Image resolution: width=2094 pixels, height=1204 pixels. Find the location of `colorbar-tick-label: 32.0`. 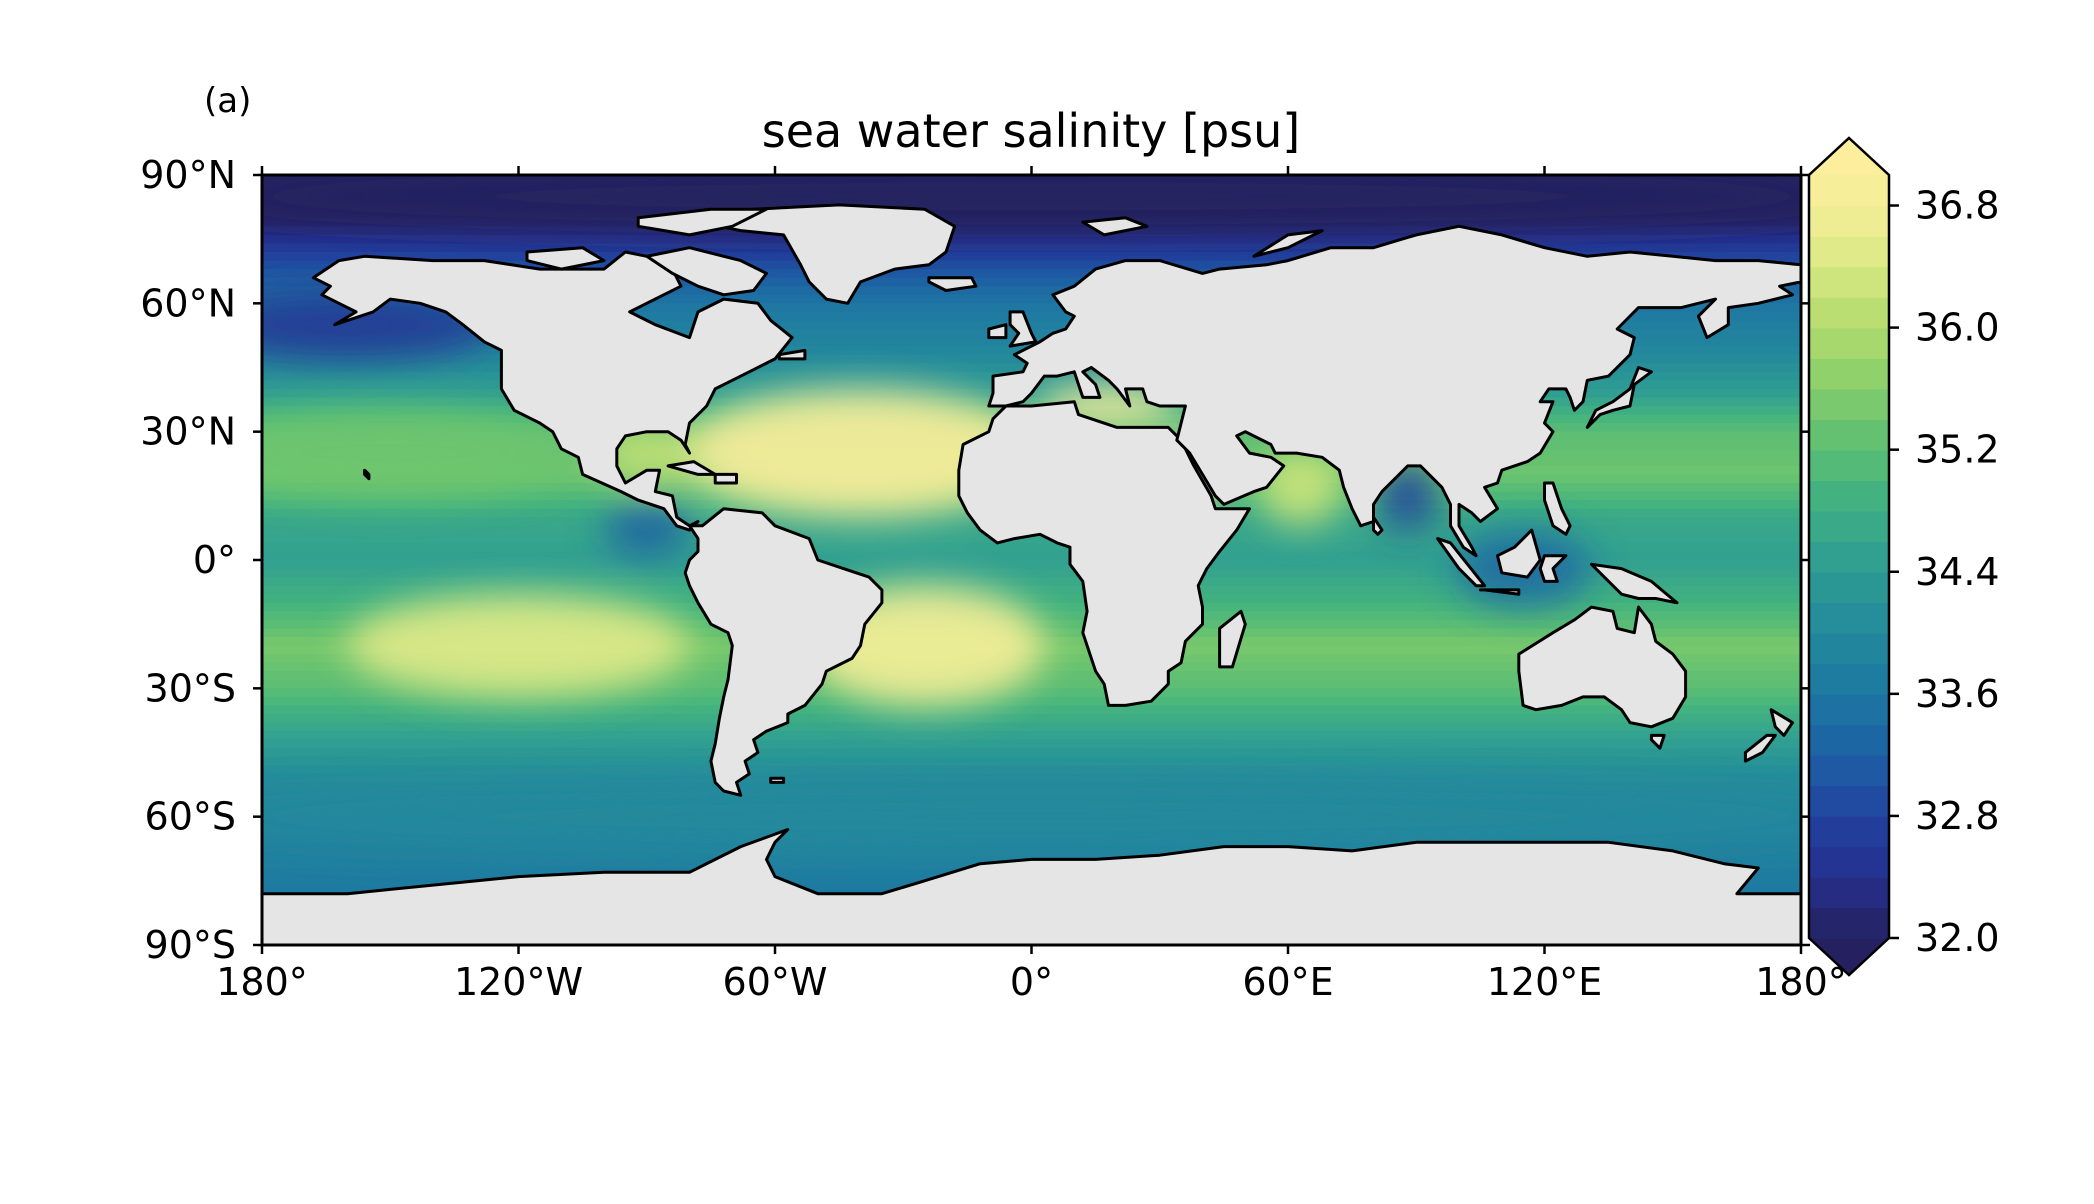

colorbar-tick-label: 32.0 is located at coordinates (1957, 938).